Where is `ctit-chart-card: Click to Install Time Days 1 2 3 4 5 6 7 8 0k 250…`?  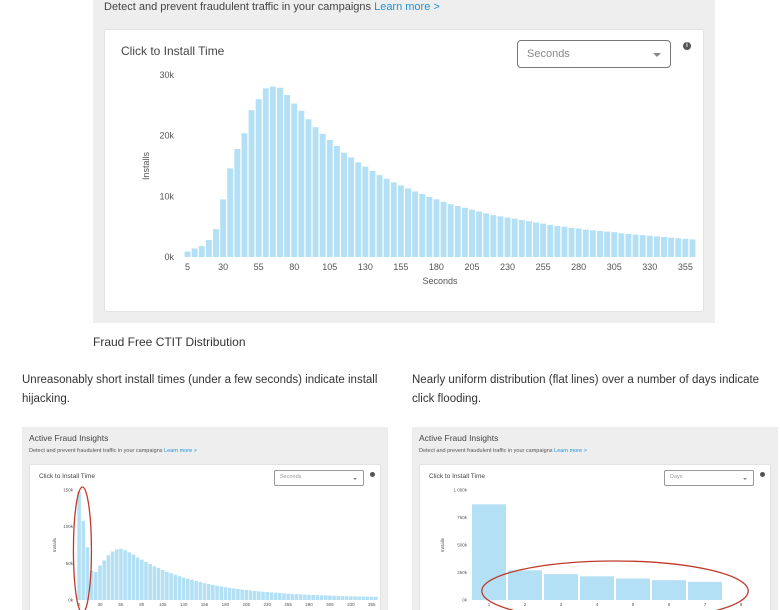
ctit-chart-card: Click to Install Time Days 1 2 3 4 5 6 7 8 0k 250… is located at coordinates (595, 537).